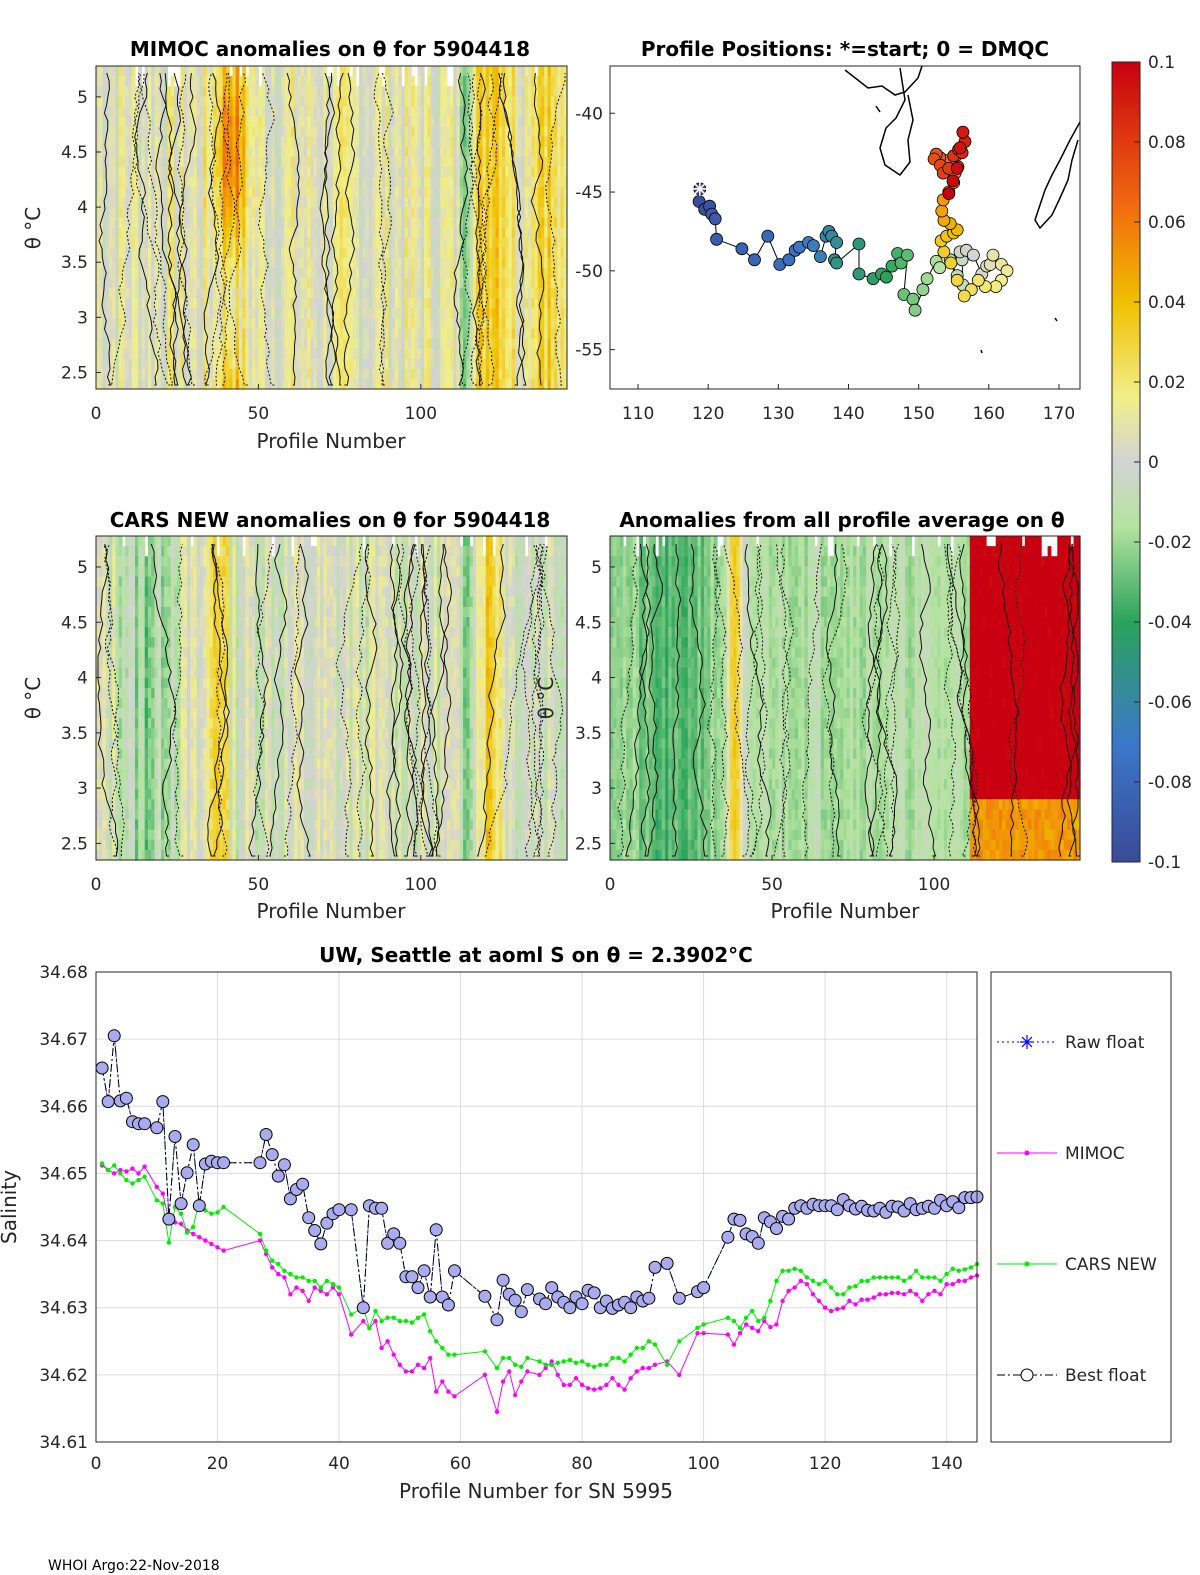  I want to click on profile-position-marker, so click(886, 277).